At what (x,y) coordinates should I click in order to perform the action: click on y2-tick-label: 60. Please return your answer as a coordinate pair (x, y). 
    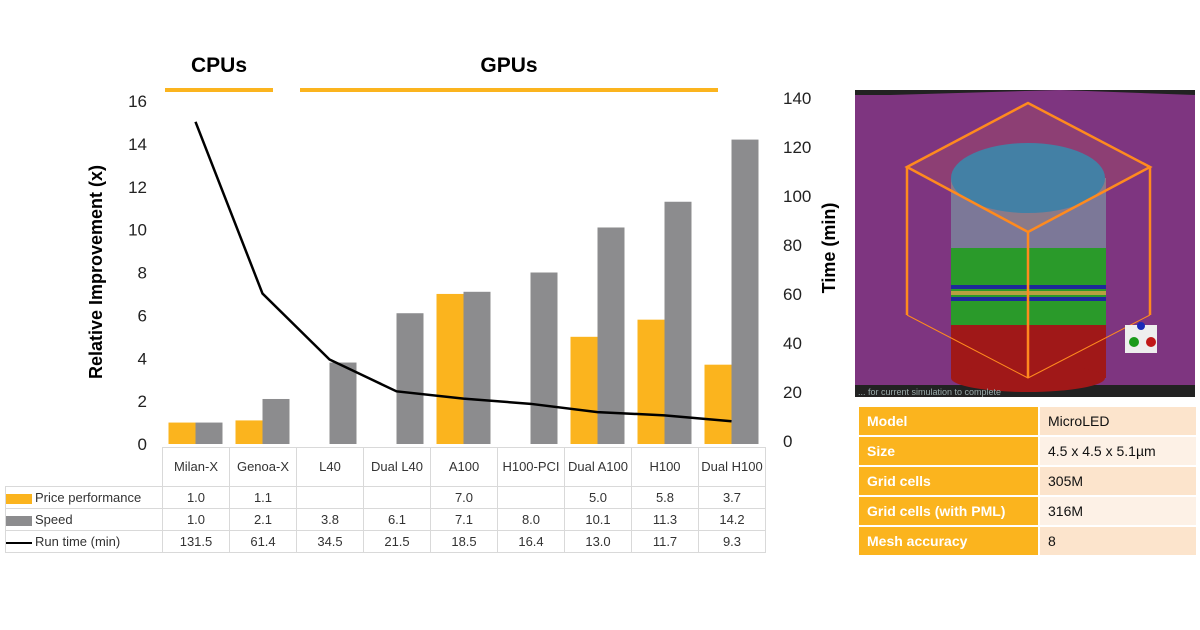
    Looking at the image, I should click on (792, 294).